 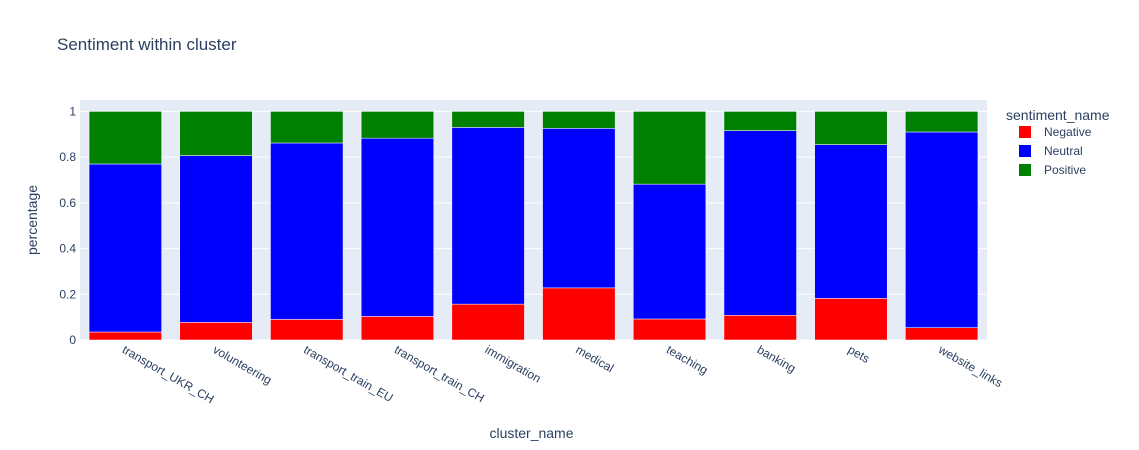 I want to click on legend-swatch-neutral, so click(x=1025, y=151).